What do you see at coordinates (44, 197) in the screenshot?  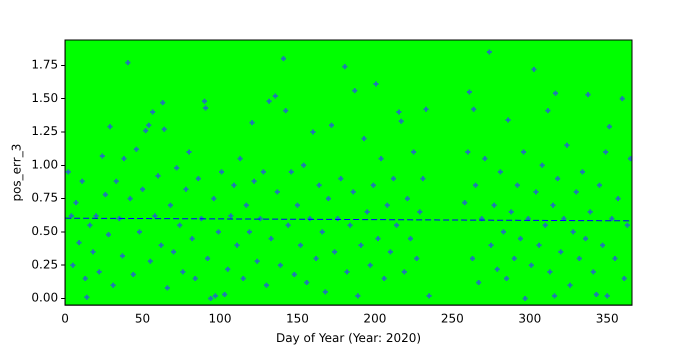 I see `y-tick-label: 0.75` at bounding box center [44, 197].